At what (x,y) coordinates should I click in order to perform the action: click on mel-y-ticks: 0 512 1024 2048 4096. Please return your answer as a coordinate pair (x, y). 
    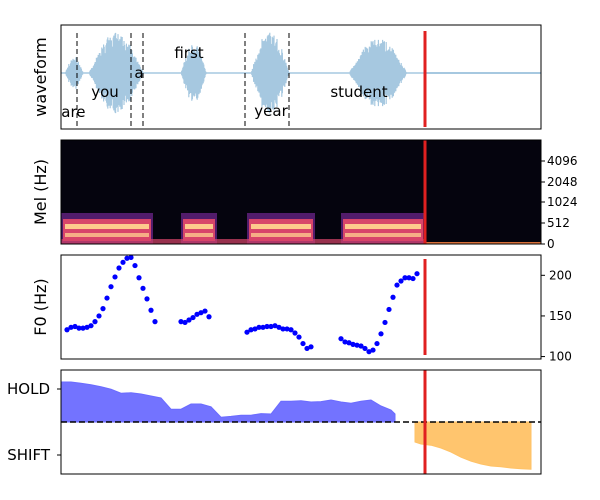
    Looking at the image, I should click on (559, 202).